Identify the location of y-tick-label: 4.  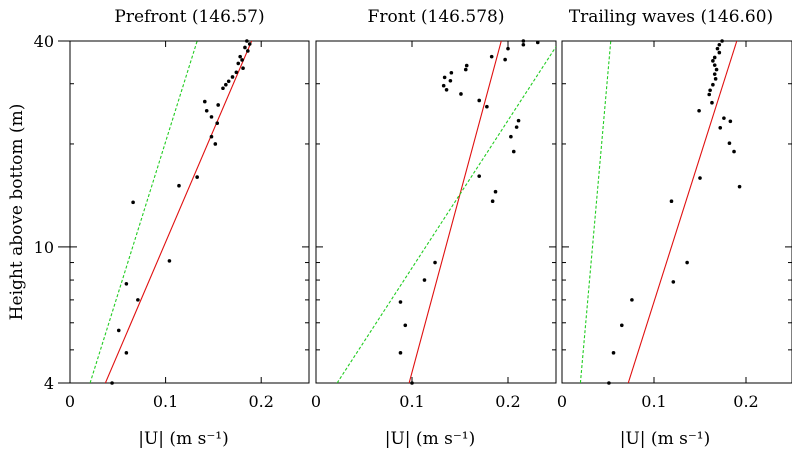
(49, 383).